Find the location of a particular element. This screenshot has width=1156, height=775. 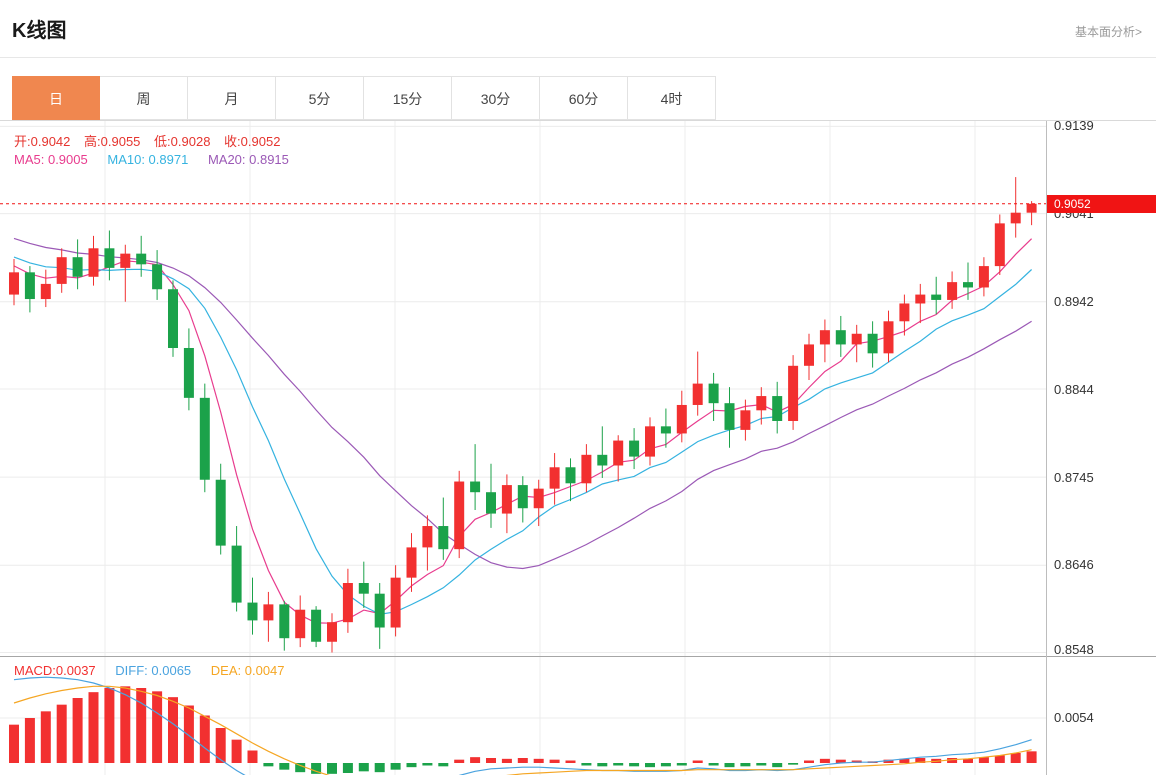

tab-4hour: 4时 is located at coordinates (672, 98).